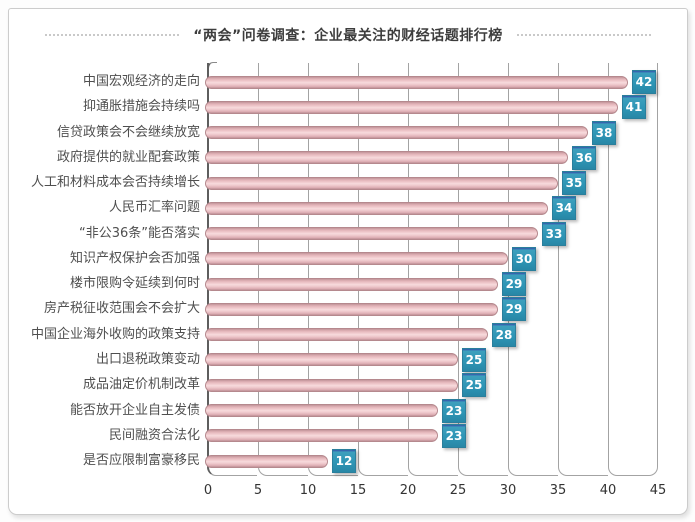  I want to click on value-badge: 30, so click(524, 258).